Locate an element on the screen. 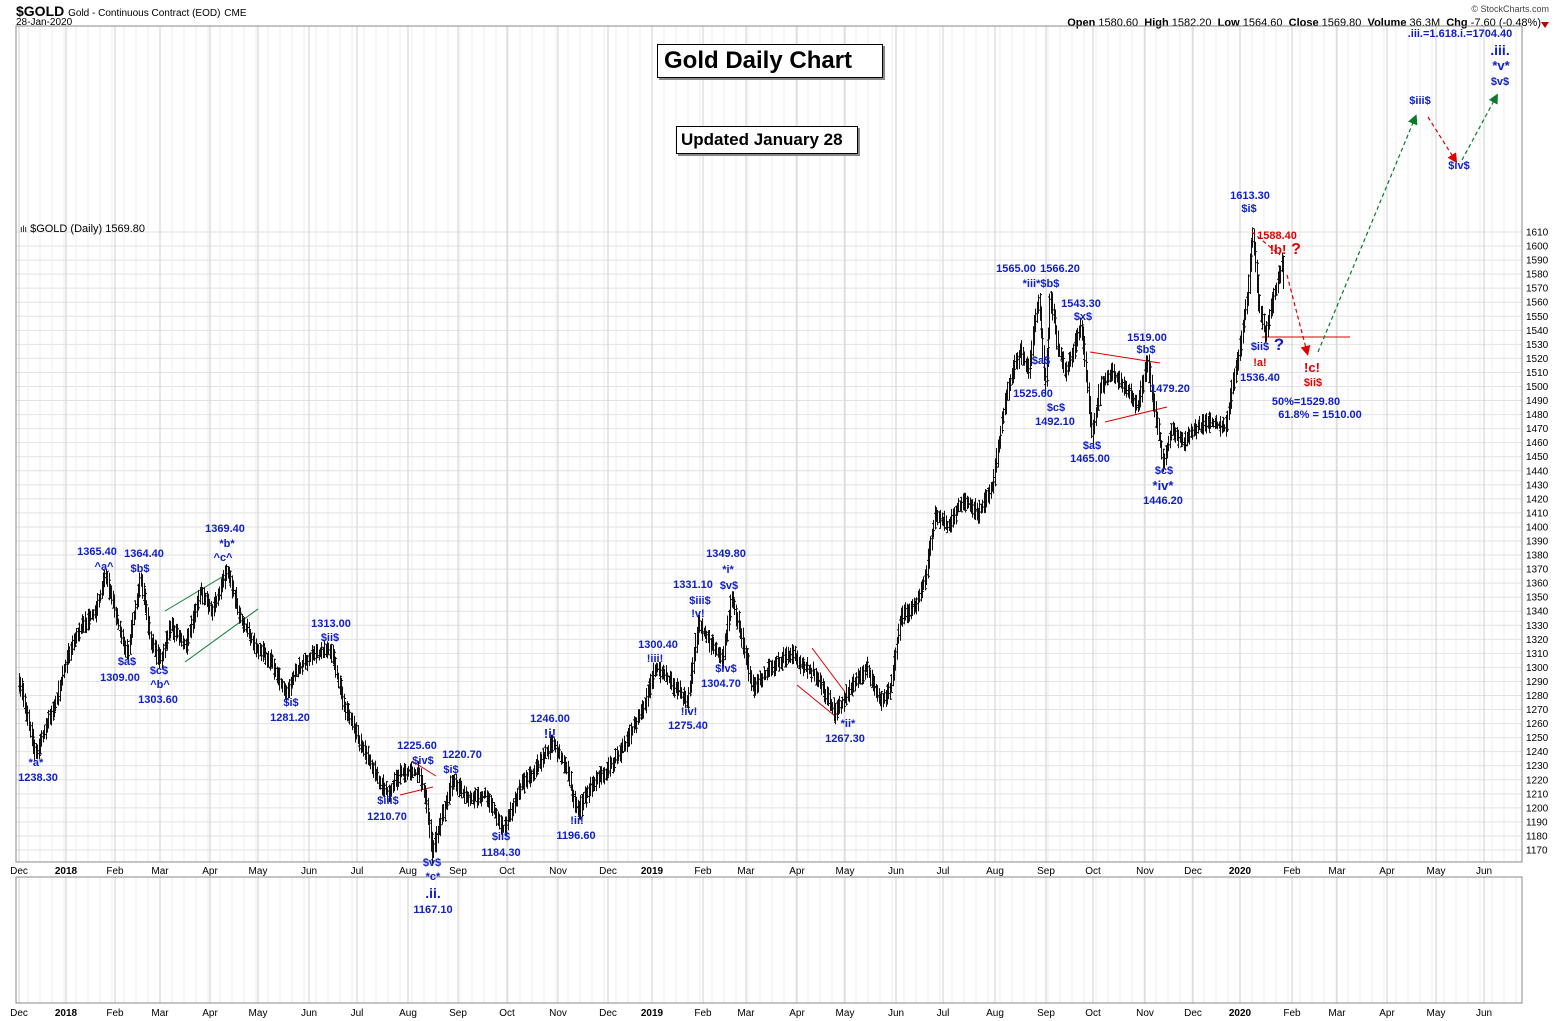  wave-label: $iv$ is located at coordinates (725, 669).